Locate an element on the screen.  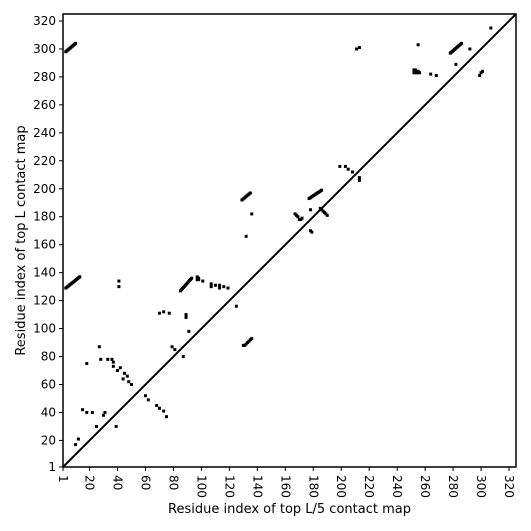
y-tick-label: 100 is located at coordinates (44, 329).